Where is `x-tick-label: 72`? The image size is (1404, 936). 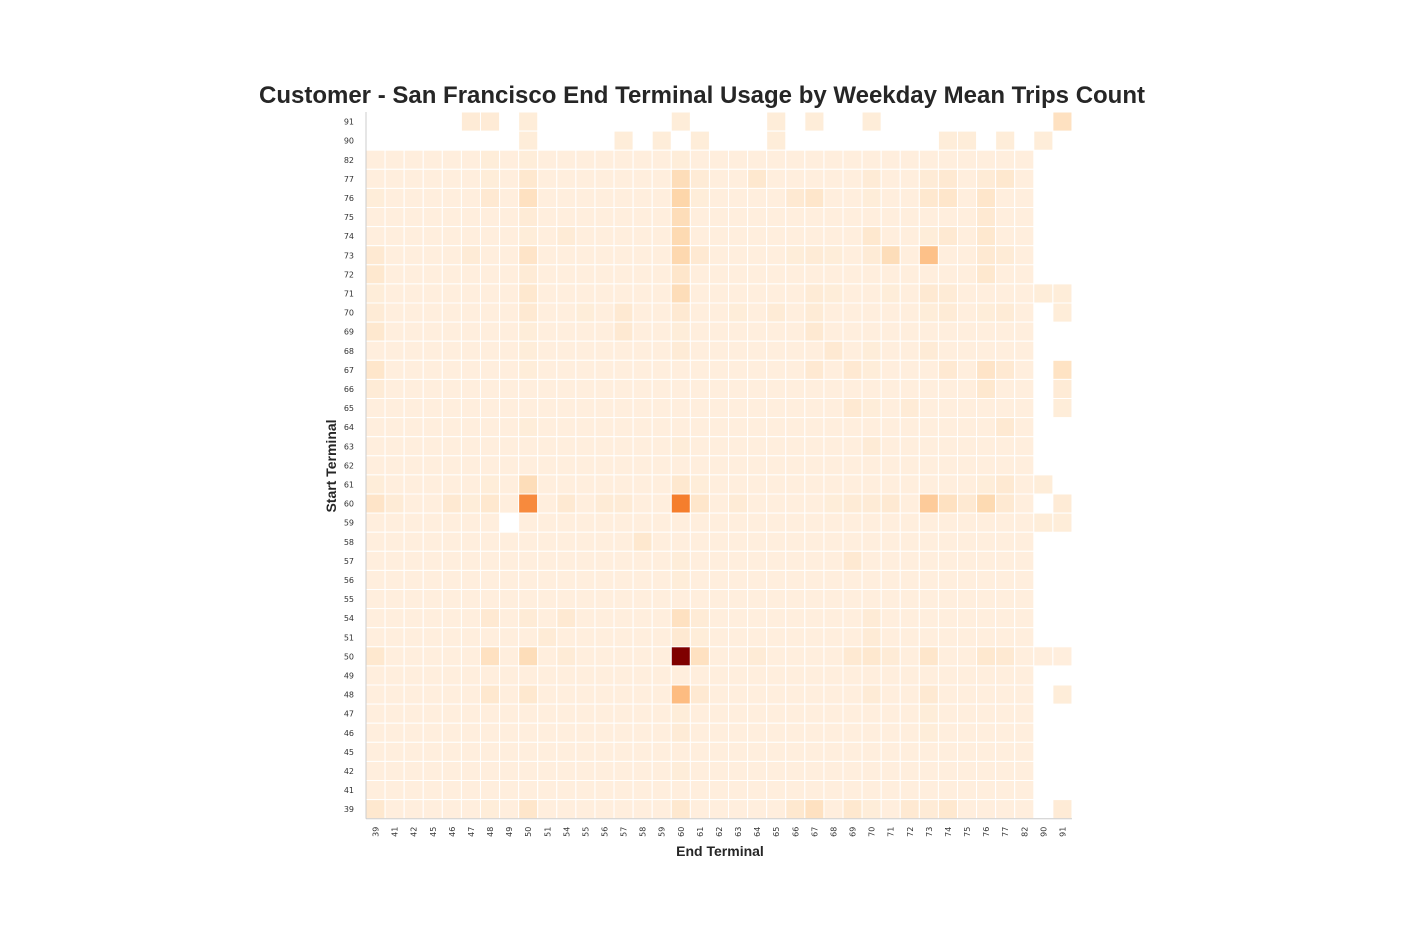
x-tick-label: 72 is located at coordinates (910, 832).